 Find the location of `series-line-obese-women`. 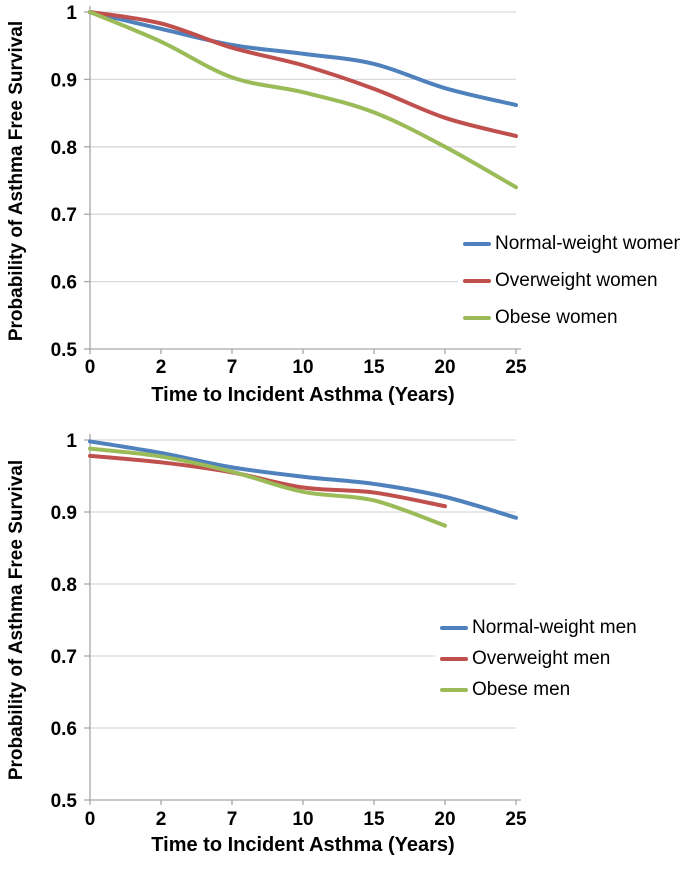

series-line-obese-women is located at coordinates (303, 100).